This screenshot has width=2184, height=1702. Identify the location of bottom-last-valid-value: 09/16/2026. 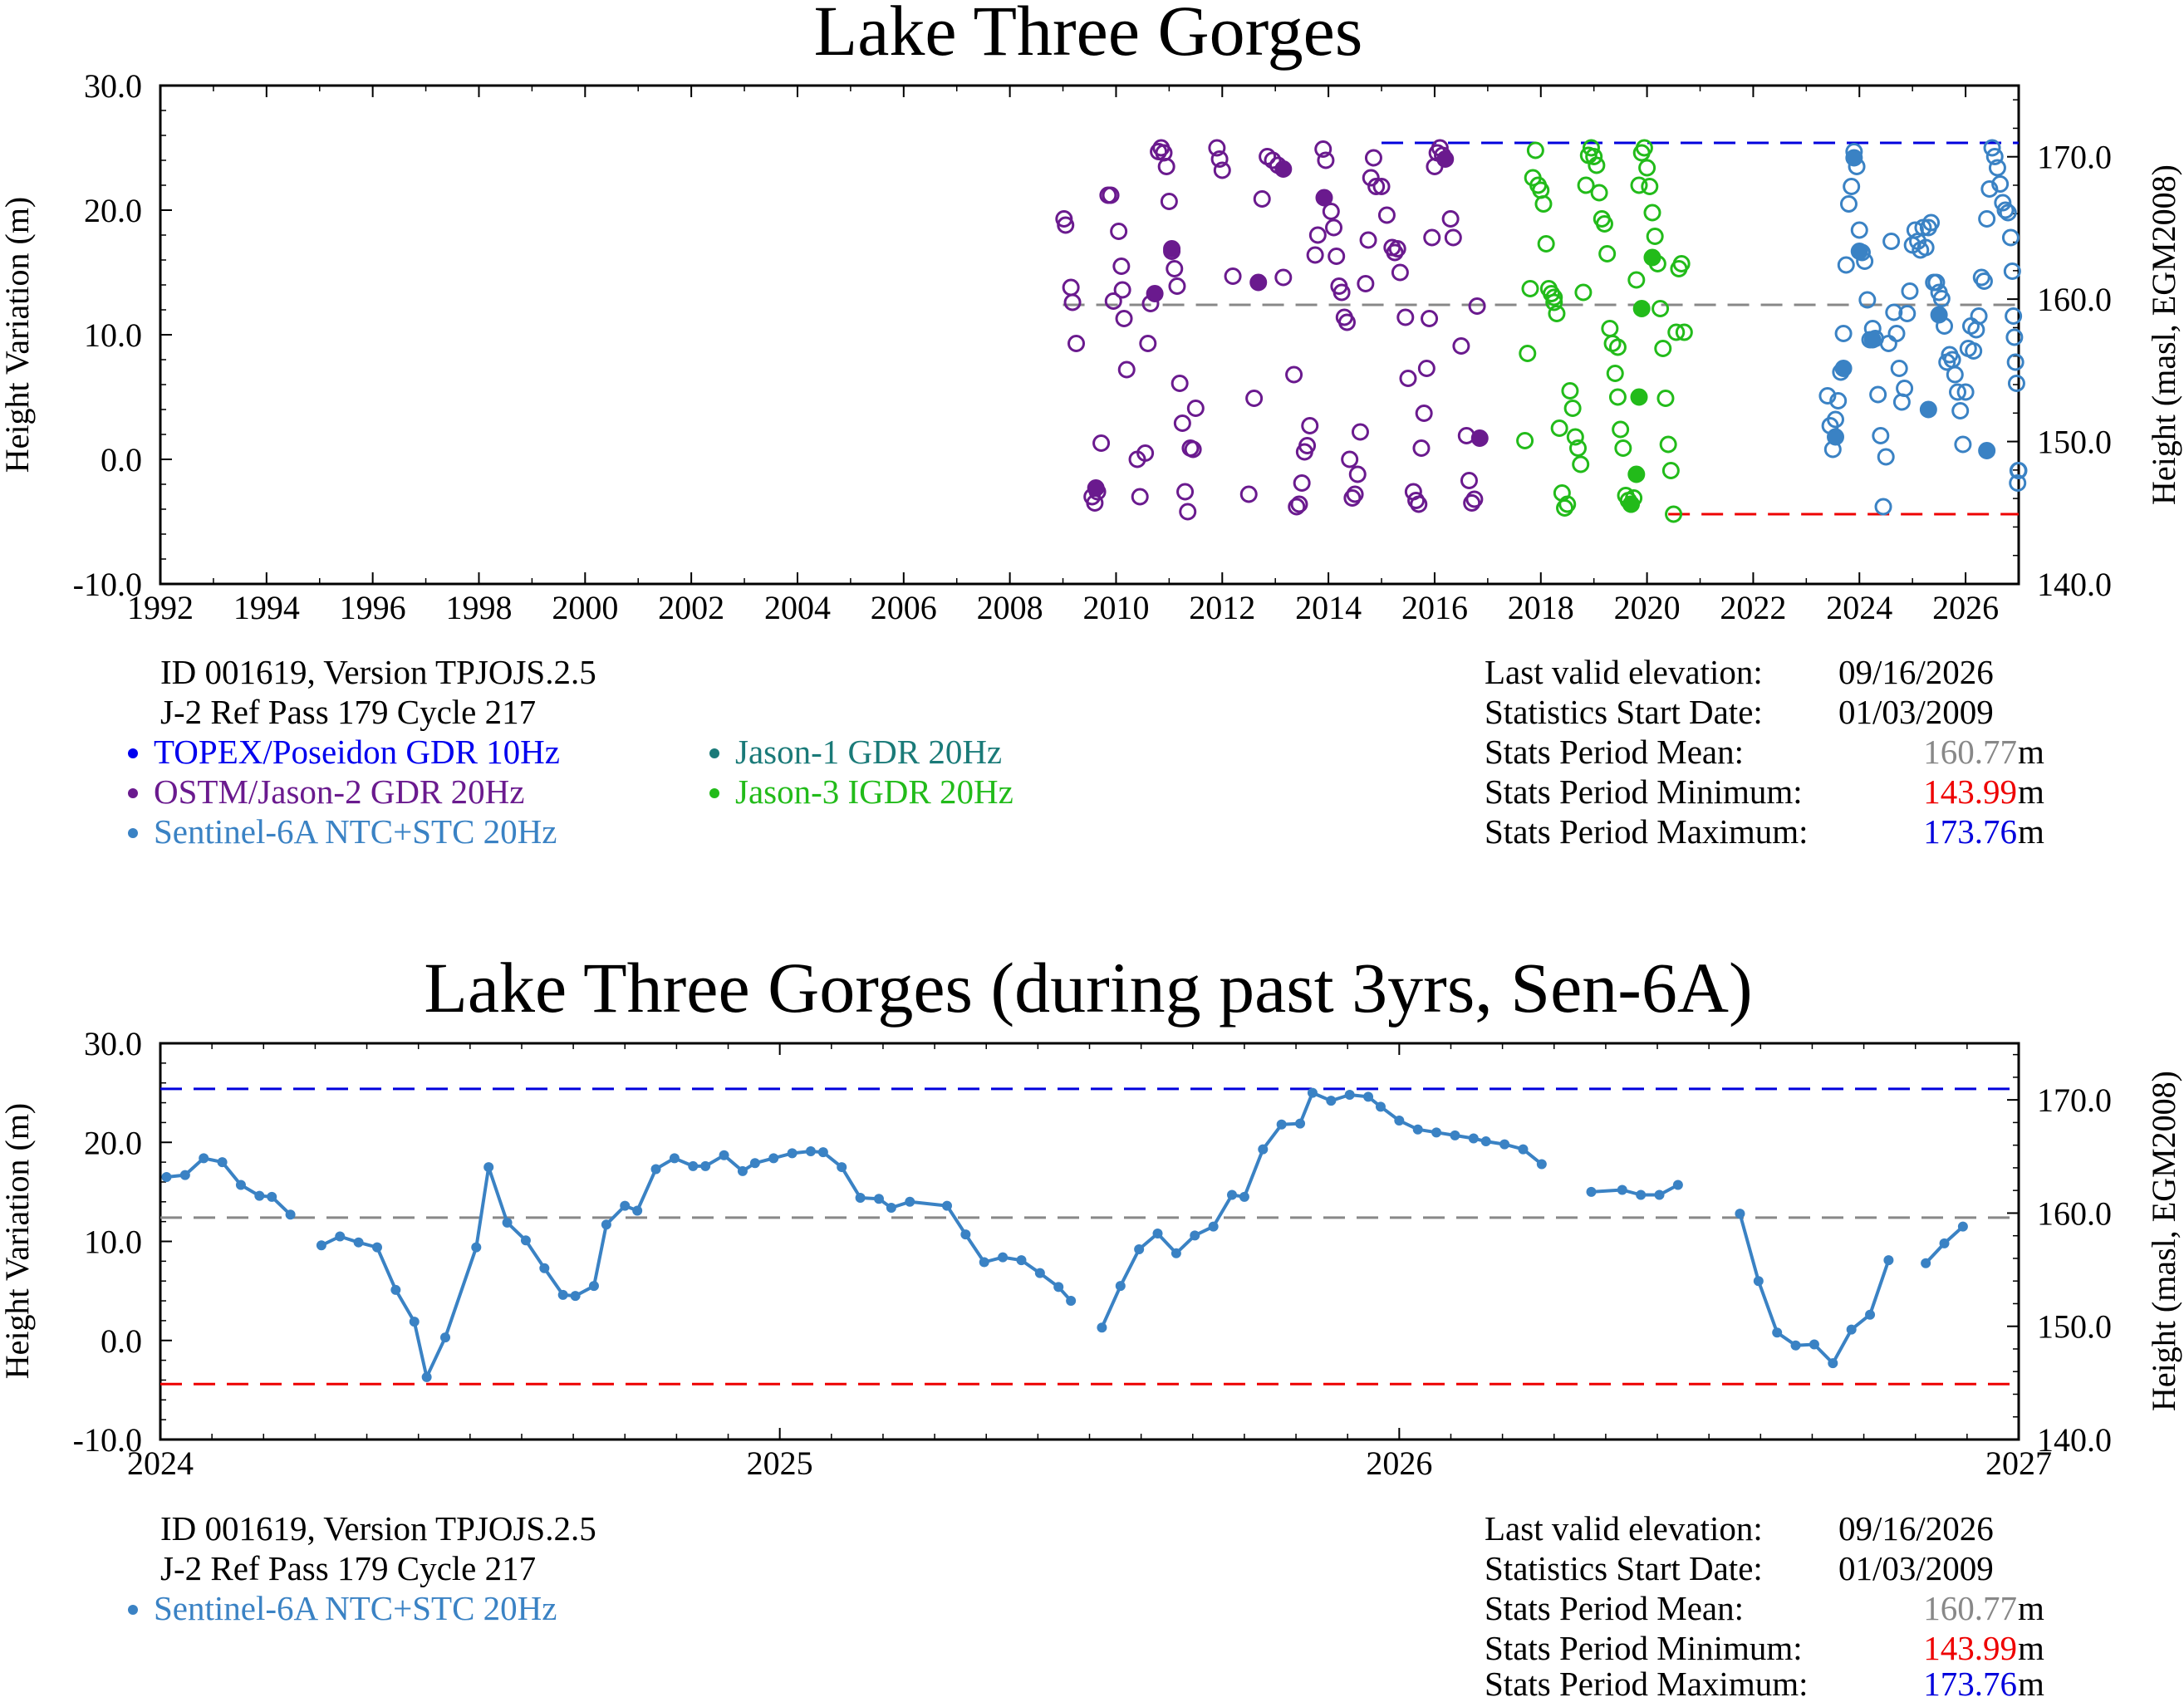
(1916, 1528).